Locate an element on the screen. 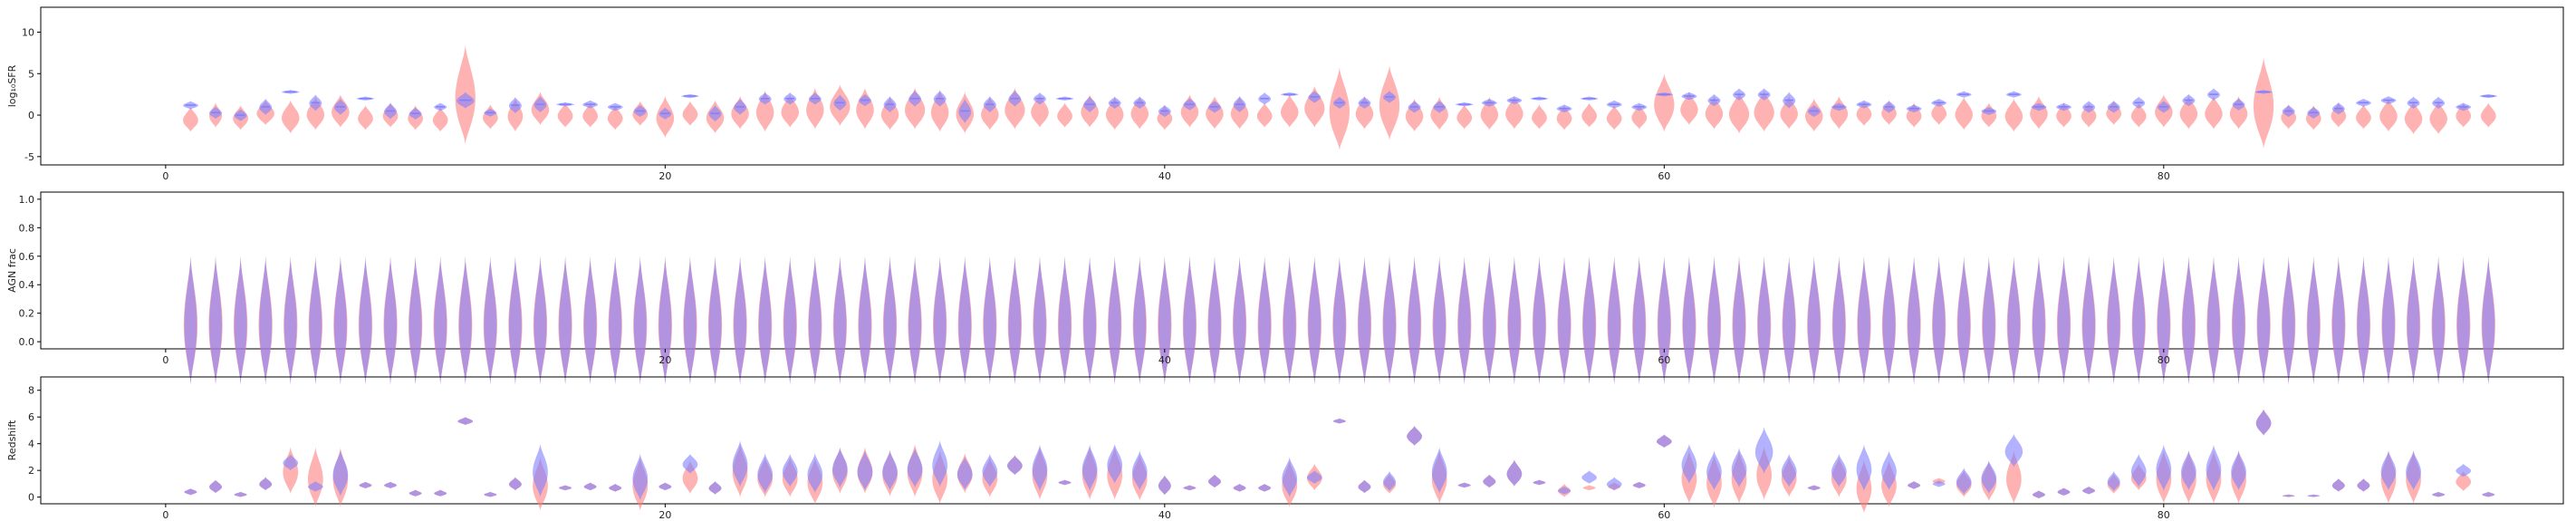  y-axis-label: log₁₀SFR is located at coordinates (12, 85).